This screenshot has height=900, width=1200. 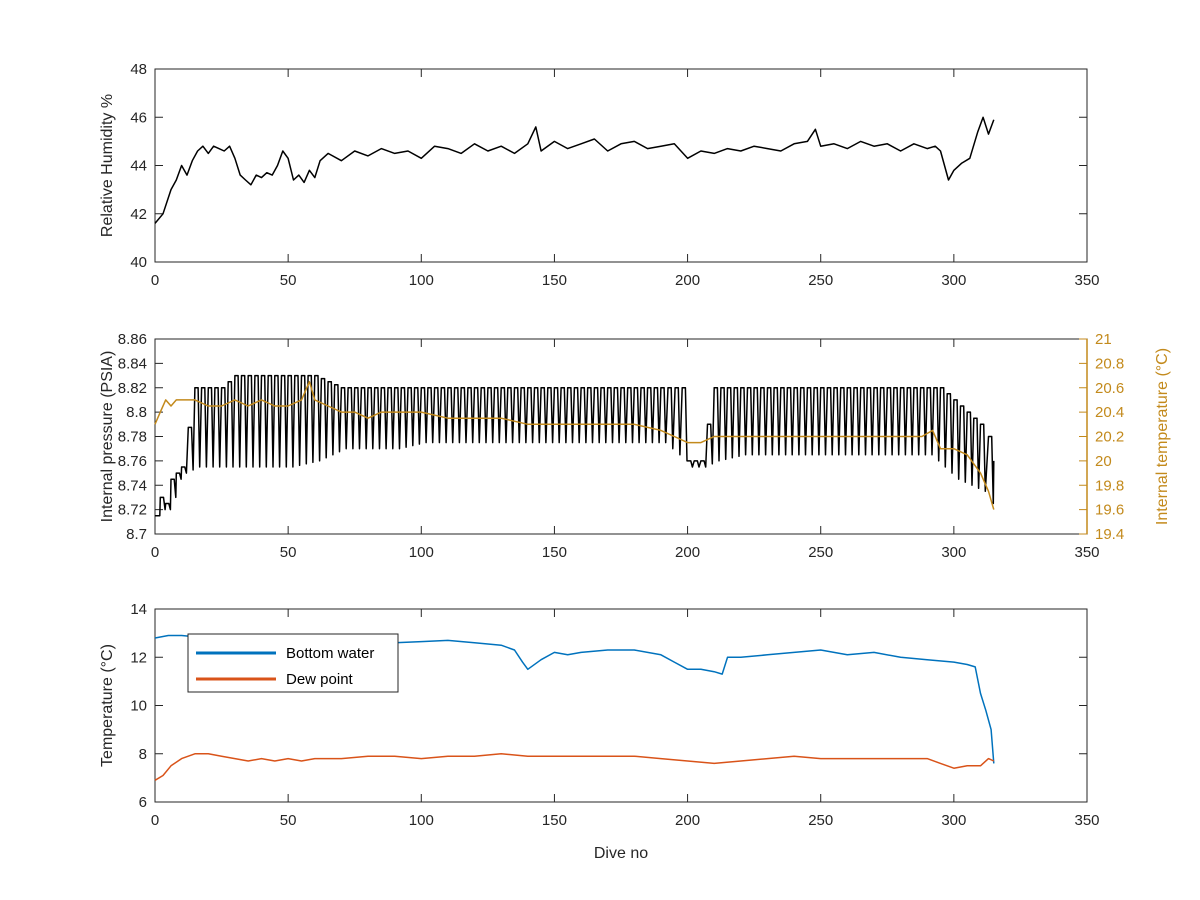 I want to click on legend-box, so click(x=293, y=663).